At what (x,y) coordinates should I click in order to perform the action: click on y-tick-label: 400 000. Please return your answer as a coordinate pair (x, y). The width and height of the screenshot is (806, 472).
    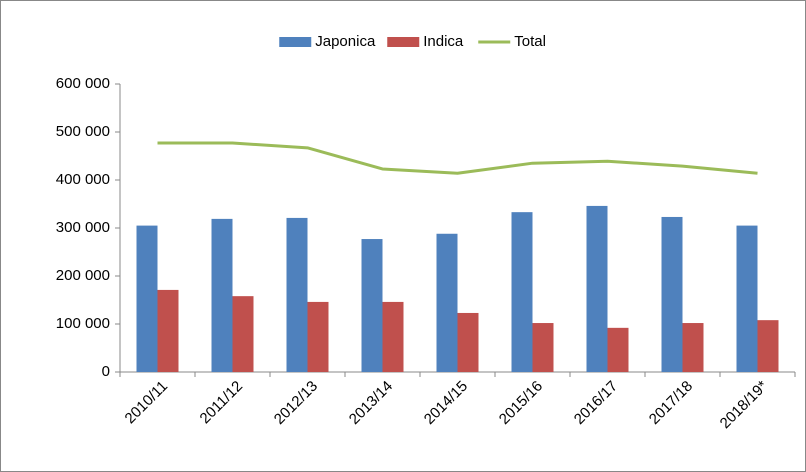
    Looking at the image, I should click on (83, 179).